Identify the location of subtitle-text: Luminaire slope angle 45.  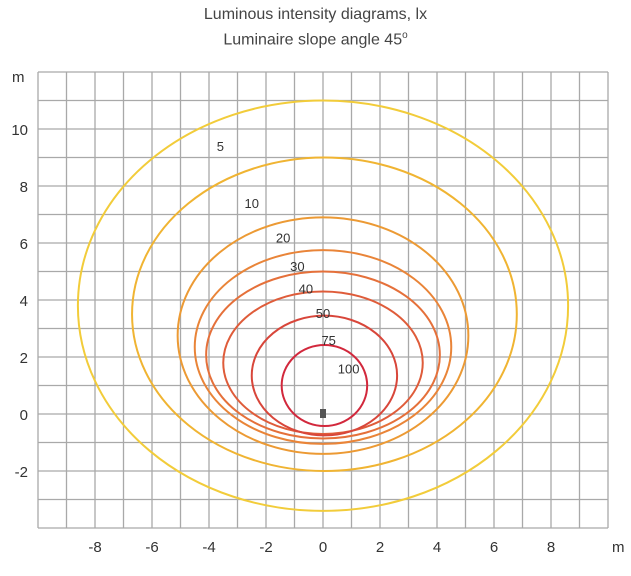
(313, 40).